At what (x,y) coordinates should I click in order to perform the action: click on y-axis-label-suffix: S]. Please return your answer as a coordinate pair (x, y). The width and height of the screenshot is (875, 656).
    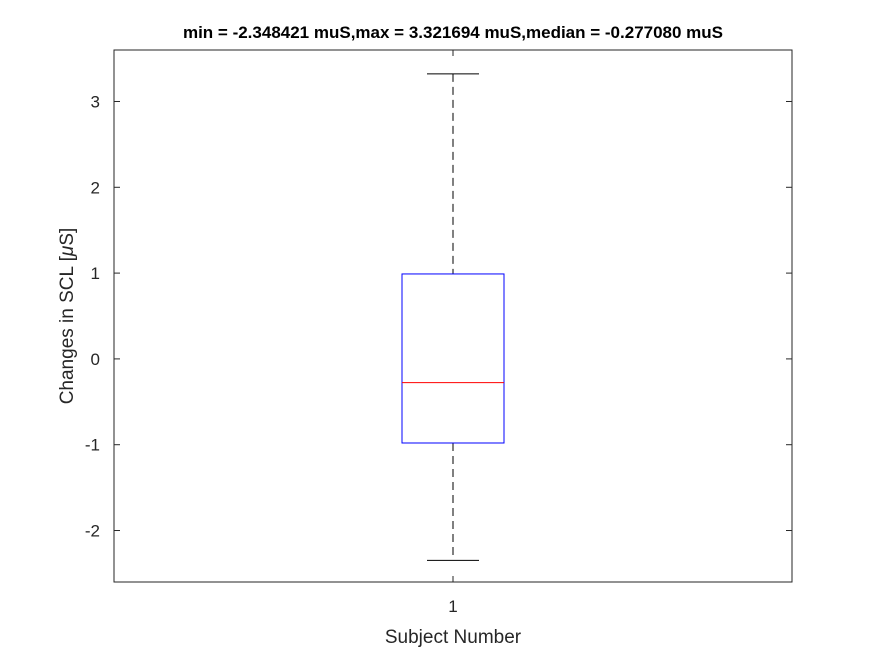
    Looking at the image, I should click on (67, 237).